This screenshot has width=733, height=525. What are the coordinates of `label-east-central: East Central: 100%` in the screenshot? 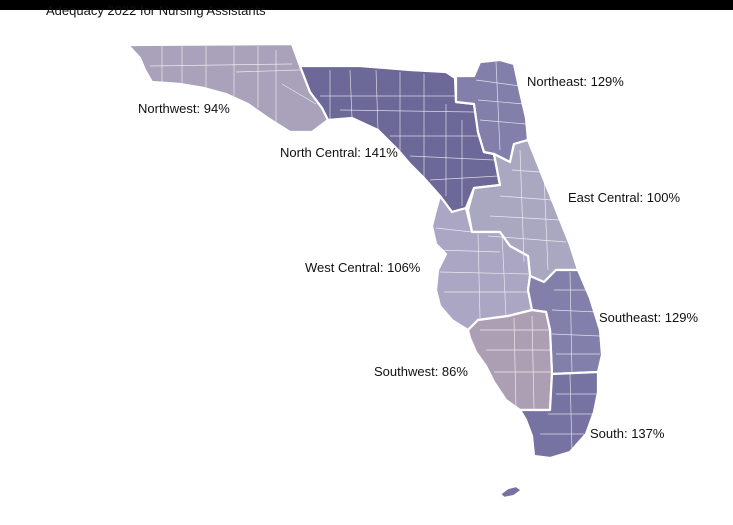 It's located at (624, 197).